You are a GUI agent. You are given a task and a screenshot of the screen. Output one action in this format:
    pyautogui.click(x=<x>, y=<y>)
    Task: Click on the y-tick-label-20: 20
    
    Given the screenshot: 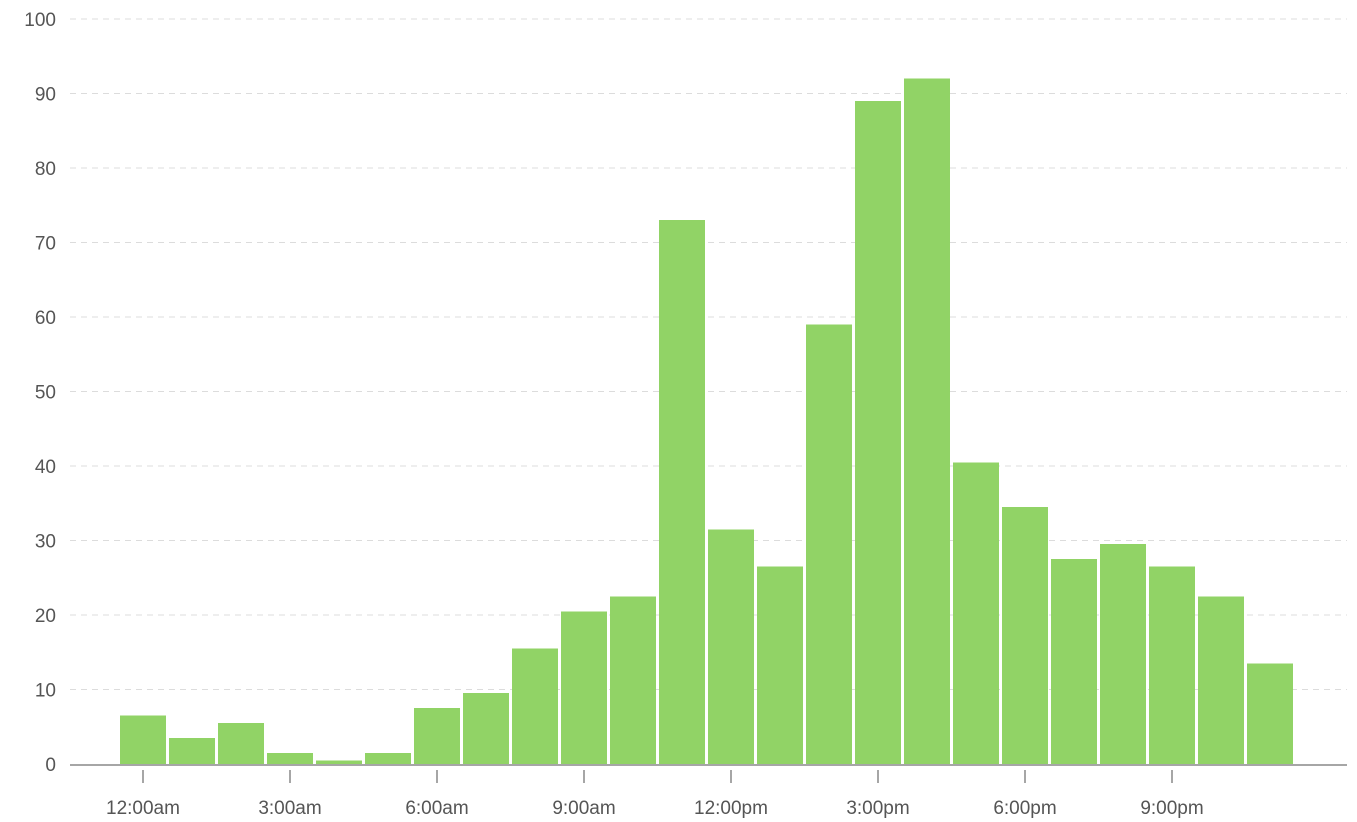 What is the action you would take?
    pyautogui.click(x=45, y=616)
    